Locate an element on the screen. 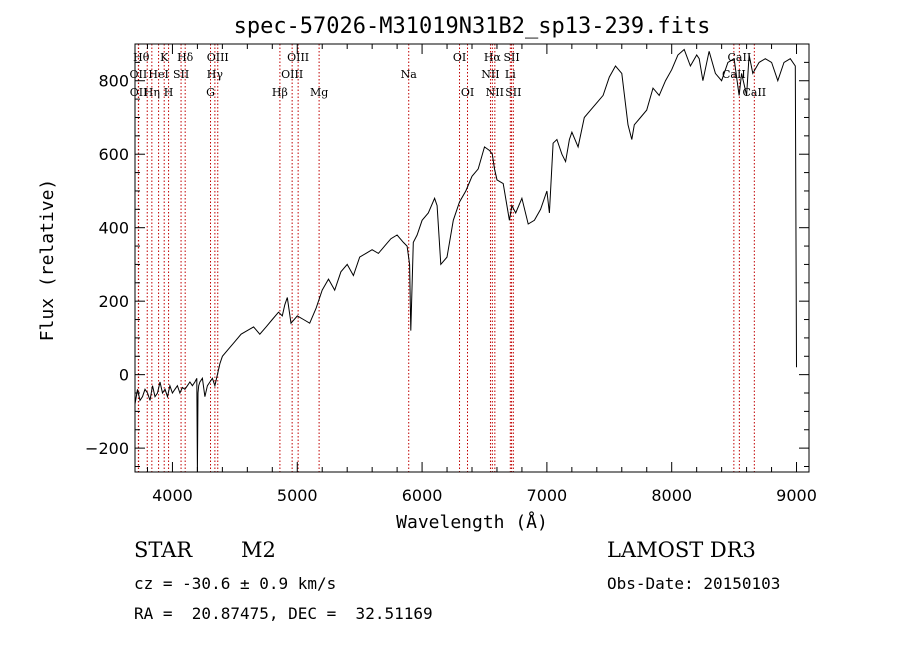 The width and height of the screenshot is (900, 649). x-tick-label: 8000 is located at coordinates (671, 495).